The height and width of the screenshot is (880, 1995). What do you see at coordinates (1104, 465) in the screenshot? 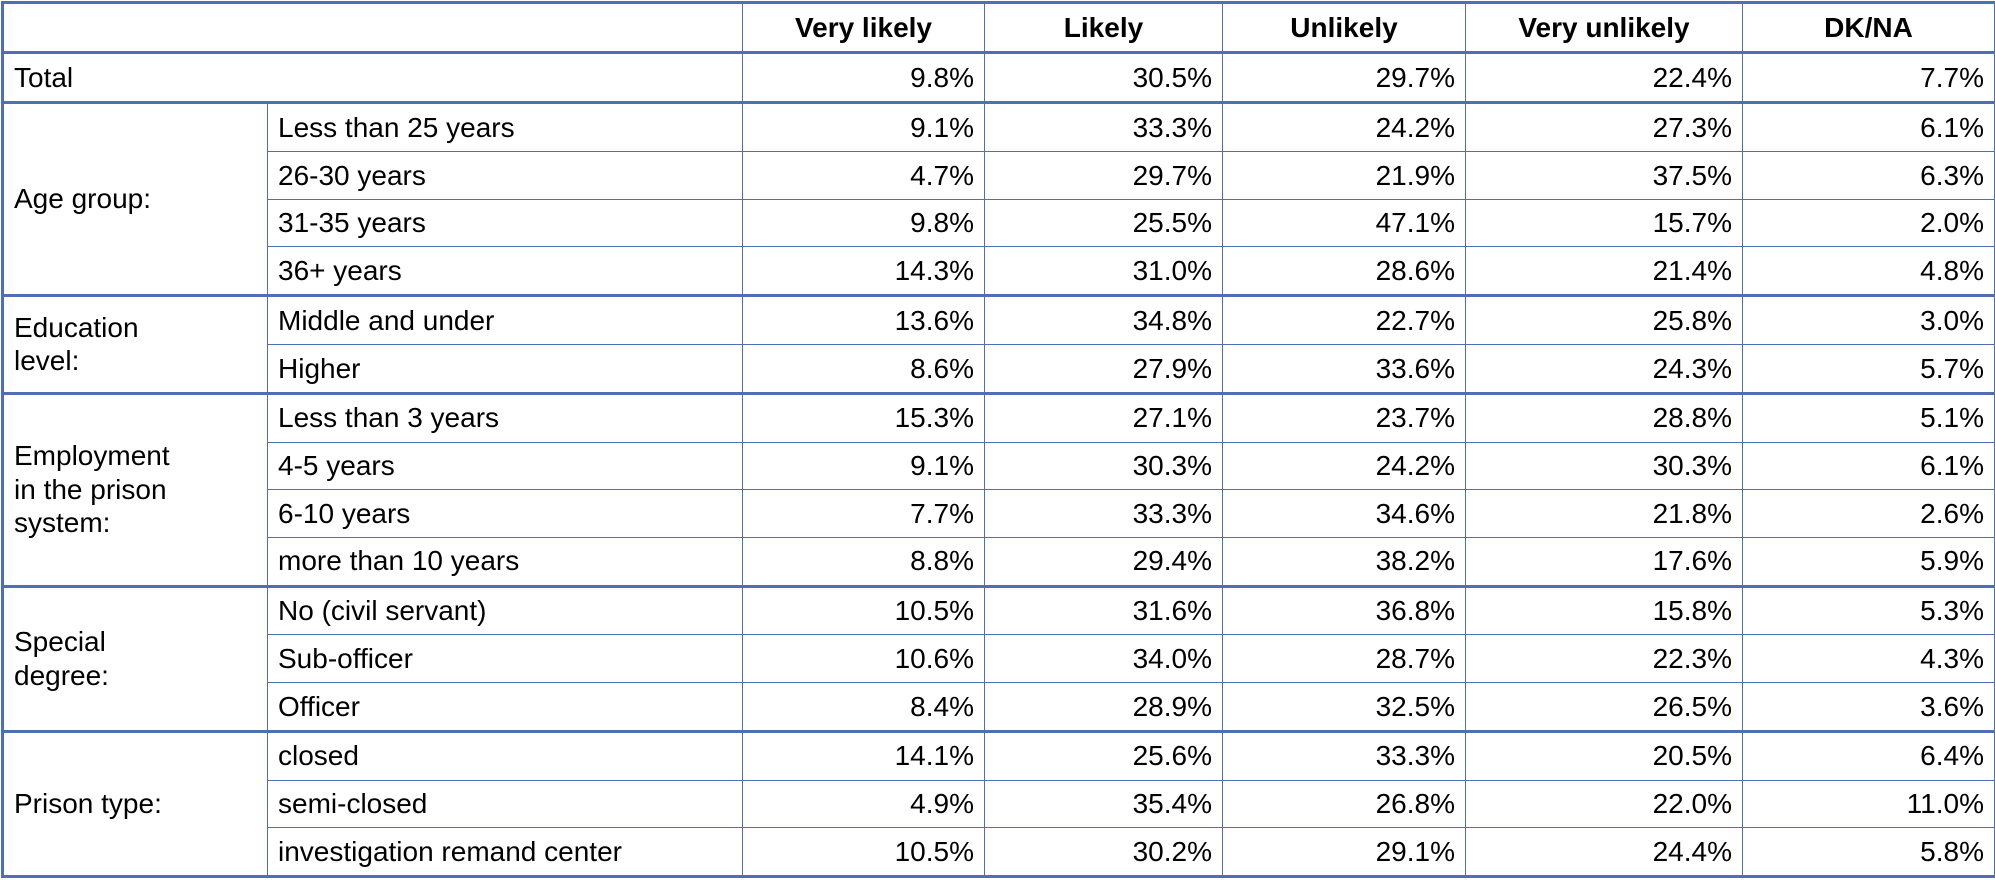
I see `value-cell: 30.3%` at bounding box center [1104, 465].